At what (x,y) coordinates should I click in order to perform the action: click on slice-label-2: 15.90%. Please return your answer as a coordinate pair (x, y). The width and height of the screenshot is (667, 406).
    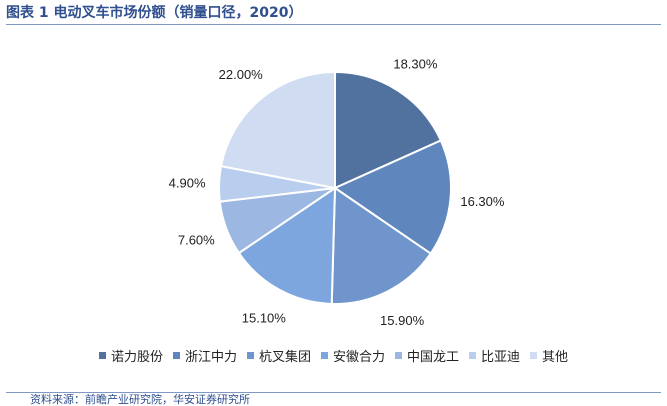
    Looking at the image, I should click on (402, 320).